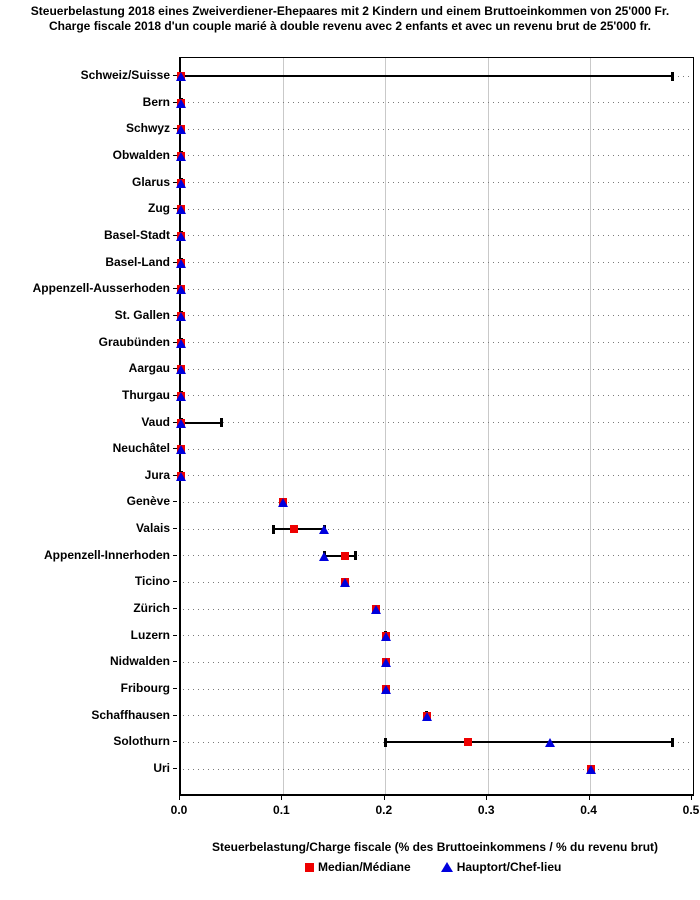 Image resolution: width=700 pixels, height=900 pixels. What do you see at coordinates (157, 474) in the screenshot?
I see `canton-label: Jura` at bounding box center [157, 474].